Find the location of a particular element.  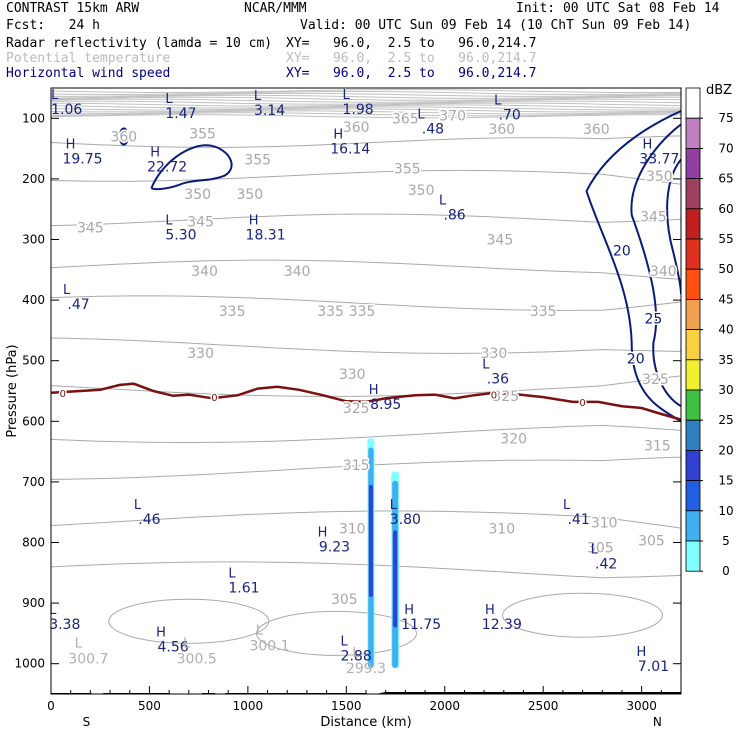

theta-contour-boundary is located at coordinates (583, 615).